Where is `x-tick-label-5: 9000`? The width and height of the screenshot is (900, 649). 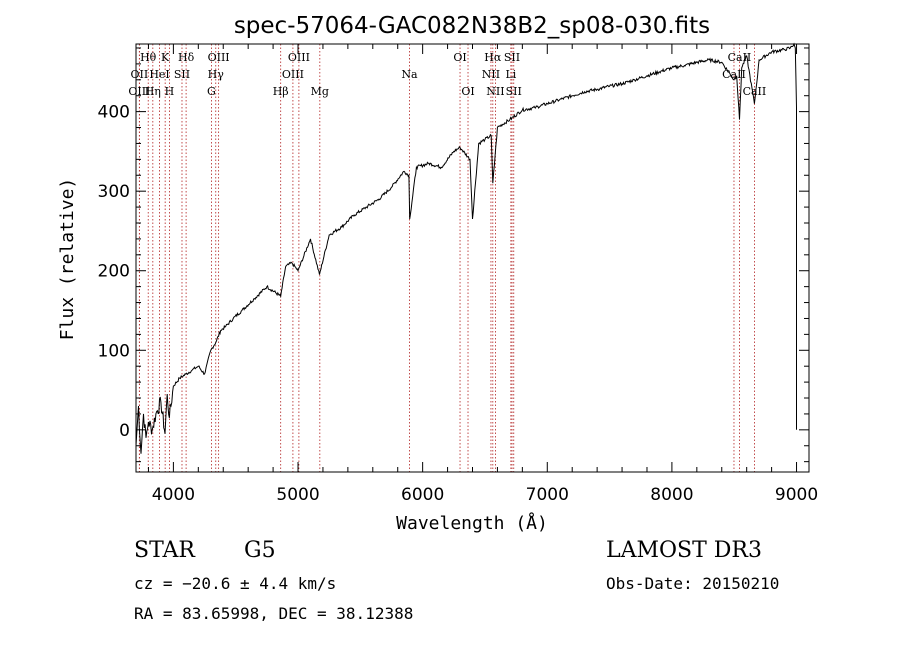 x-tick-label-5: 9000 is located at coordinates (796, 495).